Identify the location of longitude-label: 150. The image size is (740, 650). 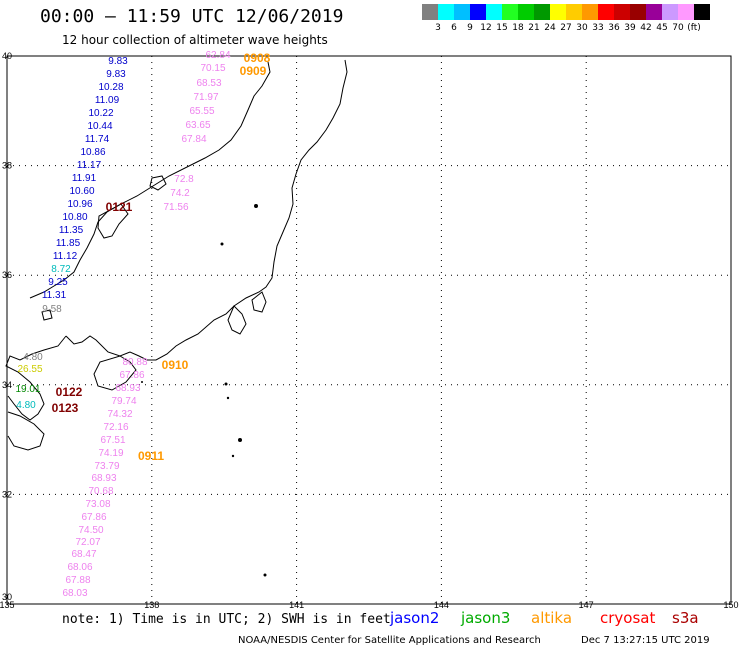
(730, 604).